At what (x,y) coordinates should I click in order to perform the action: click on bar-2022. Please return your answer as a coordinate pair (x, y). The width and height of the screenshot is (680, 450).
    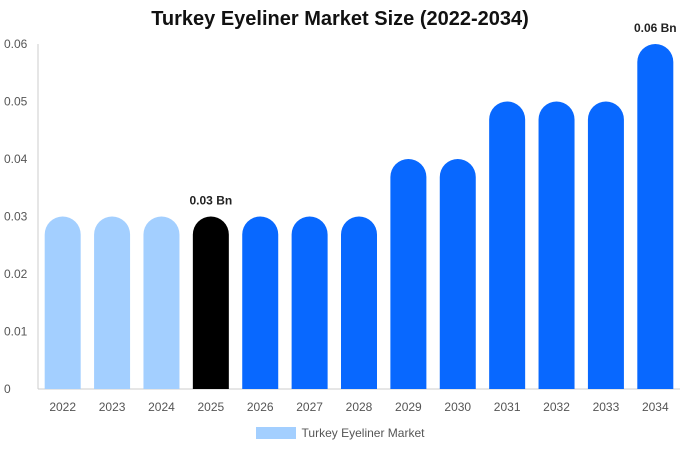
    Looking at the image, I should click on (62, 302).